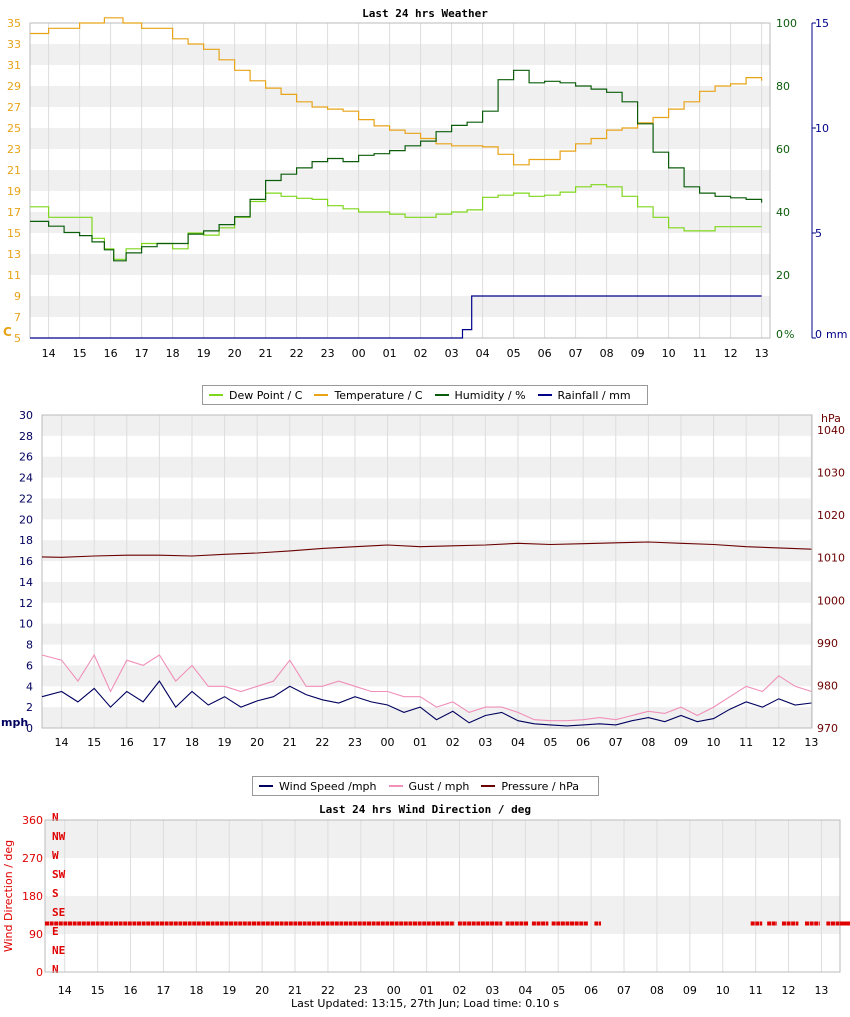  I want to click on y-right1-tick-label: 80, so click(783, 86).